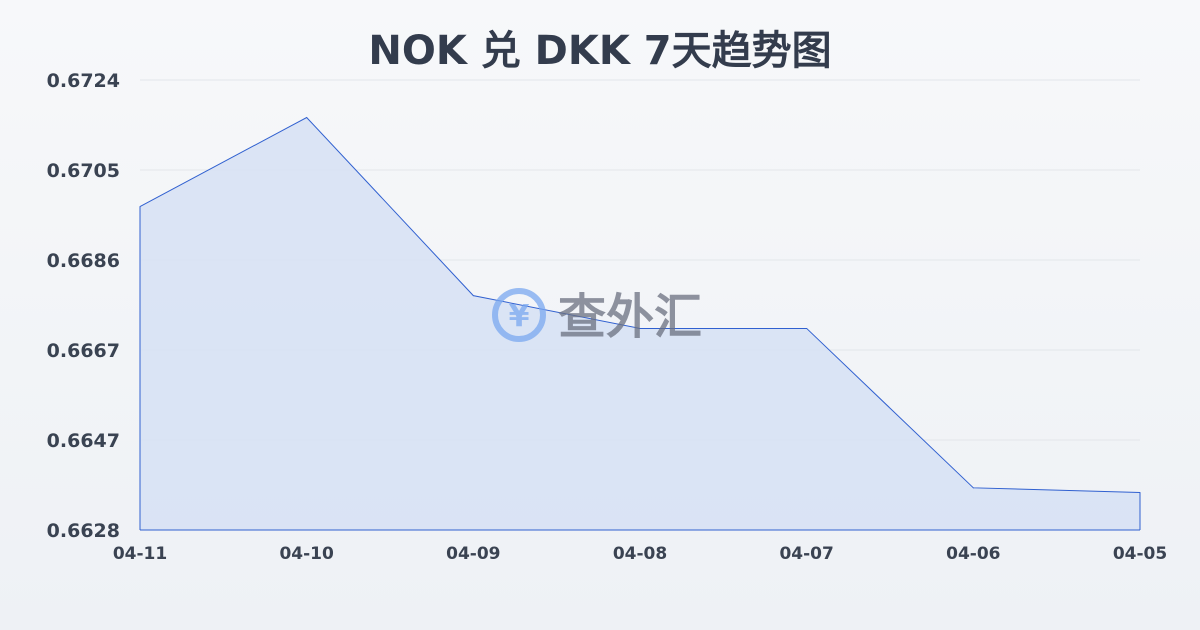 Image resolution: width=1200 pixels, height=630 pixels. I want to click on x-tick-label: 04-08, so click(640, 554).